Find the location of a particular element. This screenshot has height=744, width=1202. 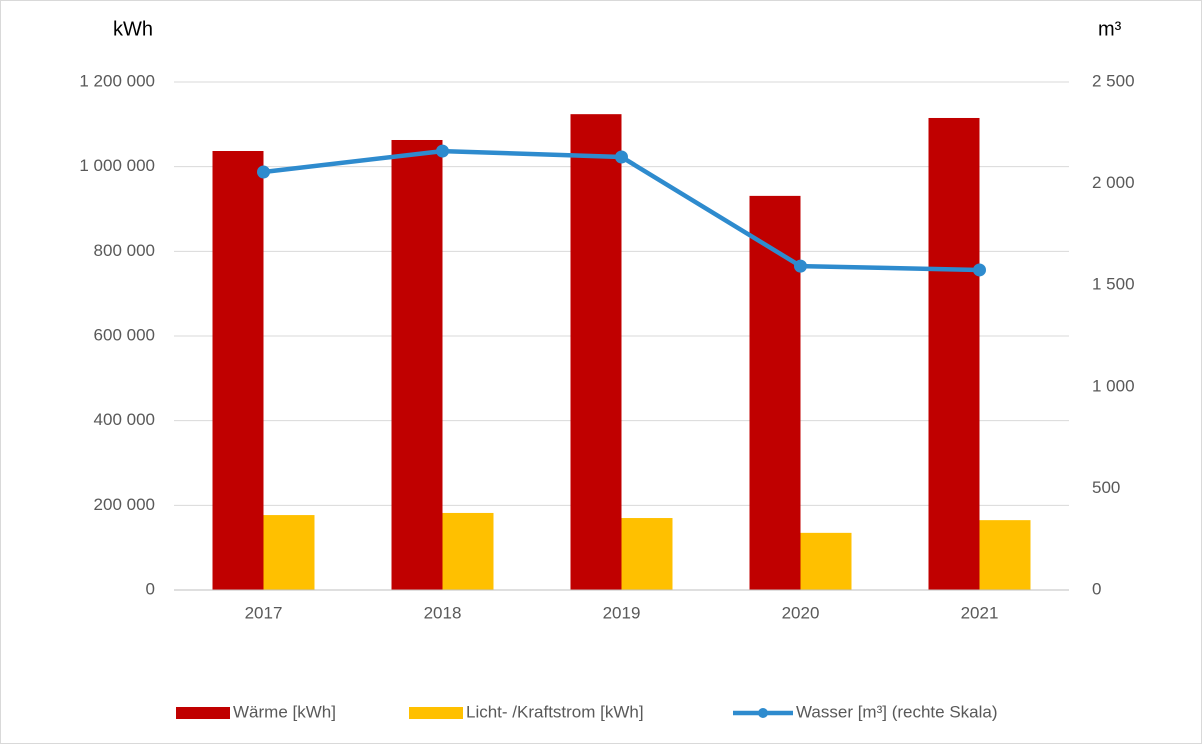

y-tick-label: 800 000 is located at coordinates (124, 250).